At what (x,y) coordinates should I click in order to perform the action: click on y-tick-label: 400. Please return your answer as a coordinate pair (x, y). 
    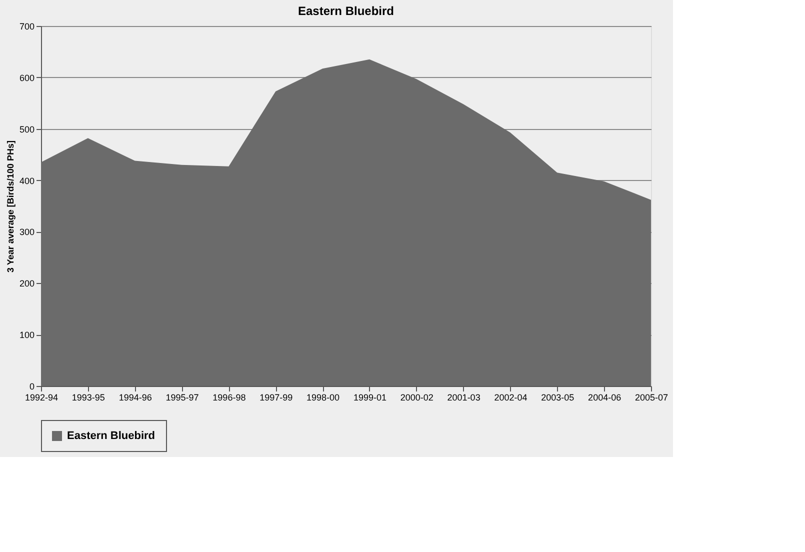
    Looking at the image, I should click on (26, 181).